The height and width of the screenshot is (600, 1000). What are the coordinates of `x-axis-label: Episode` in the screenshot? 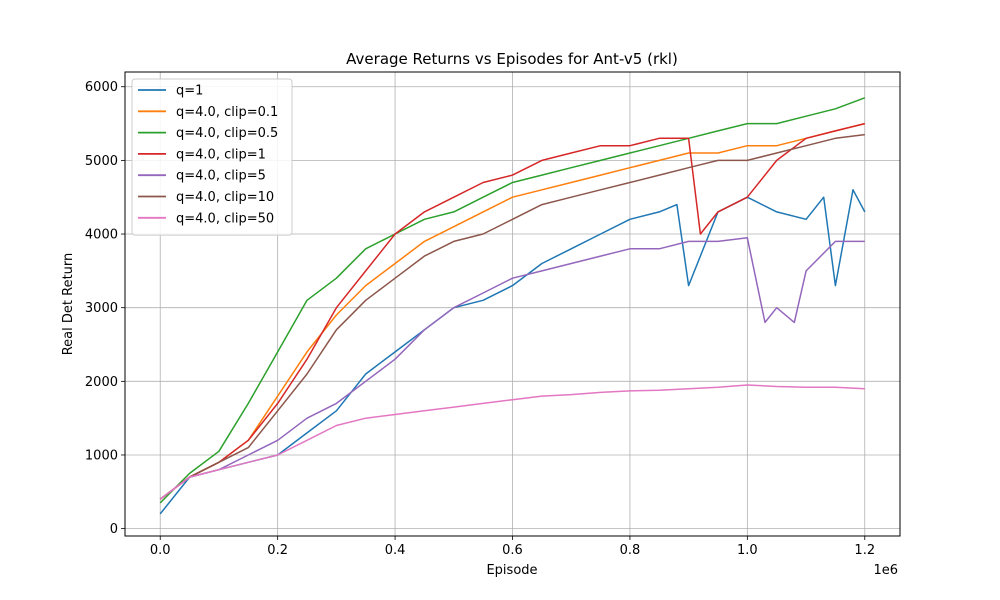 It's located at (511, 570).